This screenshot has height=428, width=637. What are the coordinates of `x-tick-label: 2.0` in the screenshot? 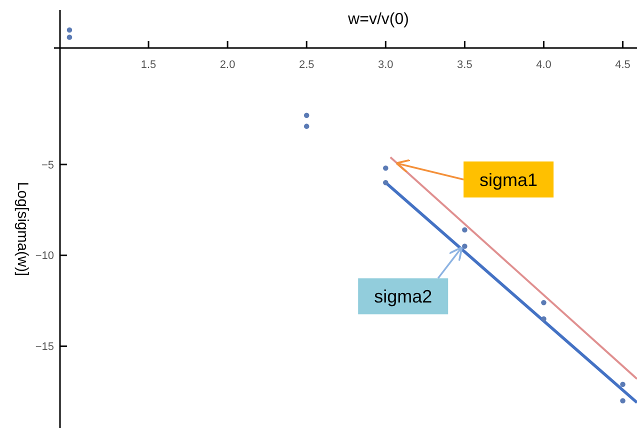 It's located at (228, 65).